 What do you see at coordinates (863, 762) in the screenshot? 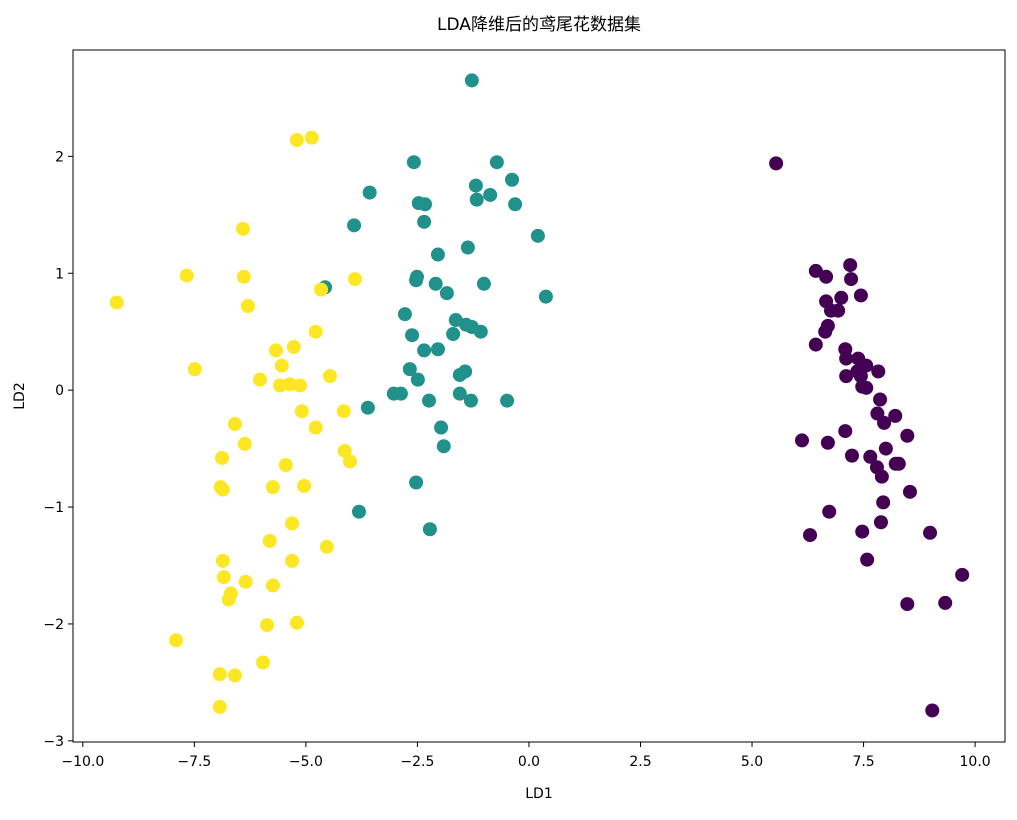
I see `x-tick-label: 7.5` at bounding box center [863, 762].